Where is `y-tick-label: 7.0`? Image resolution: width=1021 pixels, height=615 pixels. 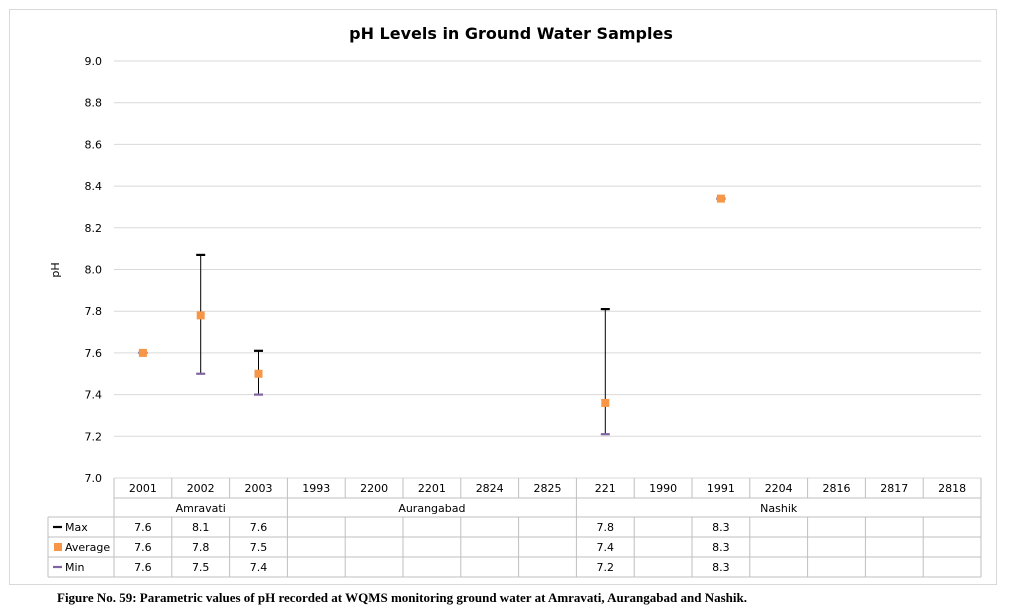 y-tick-label: 7.0 is located at coordinates (94, 478).